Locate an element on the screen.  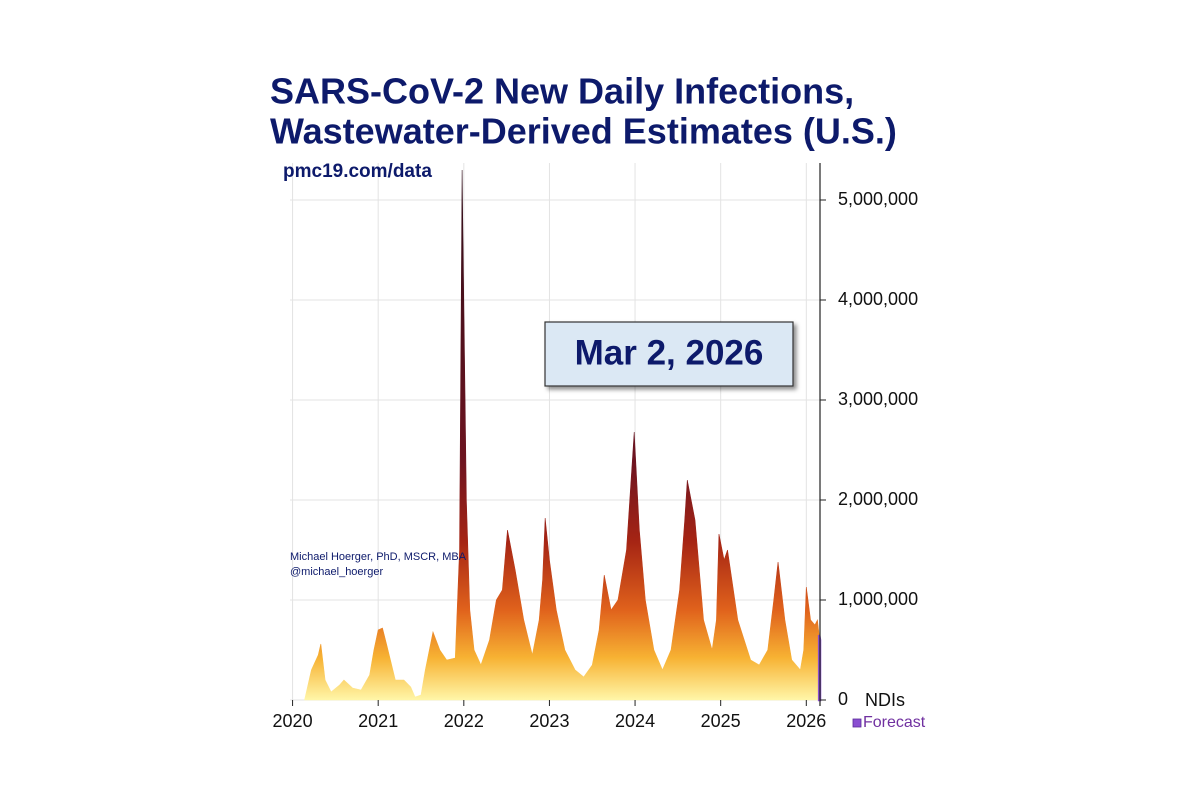
x-tick-label: 2022 is located at coordinates (464, 721).